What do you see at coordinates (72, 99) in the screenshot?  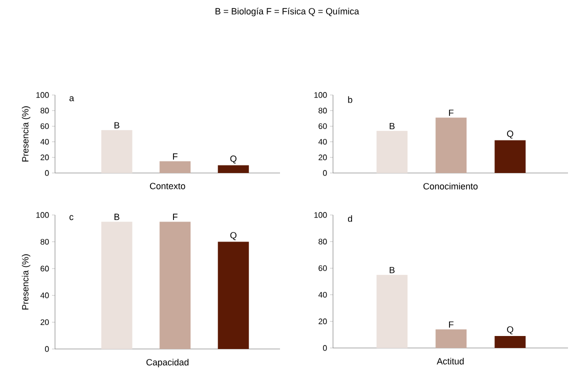 I see `chart-title: a` at bounding box center [72, 99].